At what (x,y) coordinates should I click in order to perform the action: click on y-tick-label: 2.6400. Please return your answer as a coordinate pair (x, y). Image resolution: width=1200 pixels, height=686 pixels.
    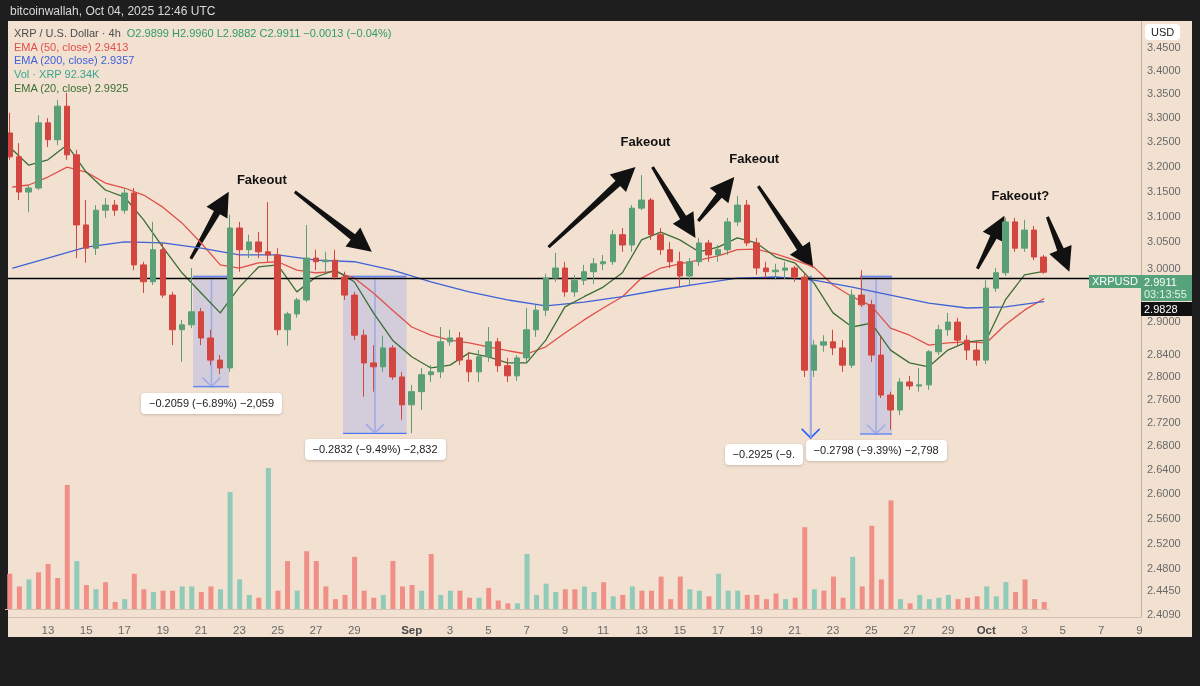
    Looking at the image, I should click on (1164, 469).